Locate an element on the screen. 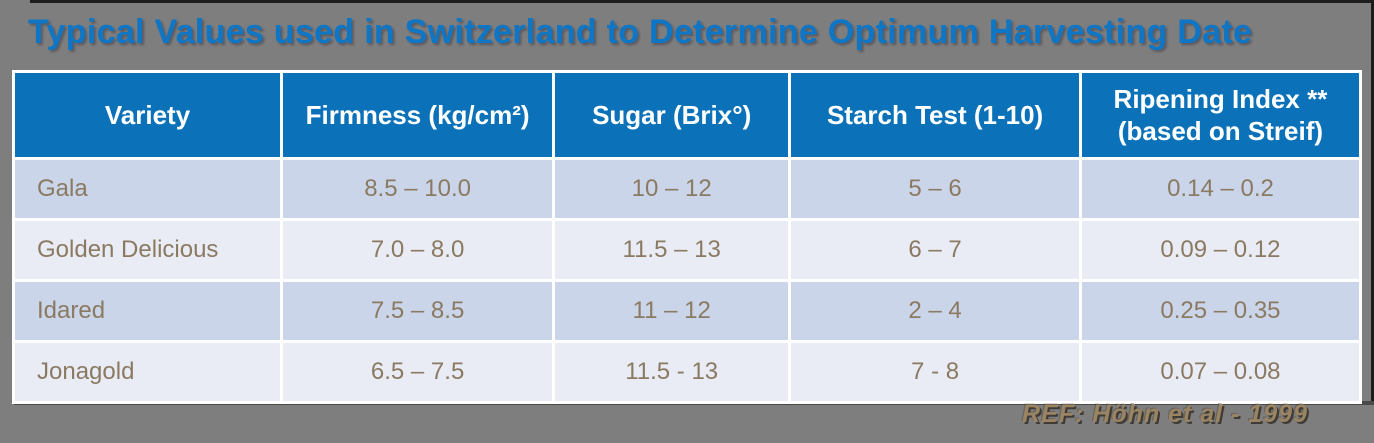  cell-starch: 5 – 6 is located at coordinates (935, 189).